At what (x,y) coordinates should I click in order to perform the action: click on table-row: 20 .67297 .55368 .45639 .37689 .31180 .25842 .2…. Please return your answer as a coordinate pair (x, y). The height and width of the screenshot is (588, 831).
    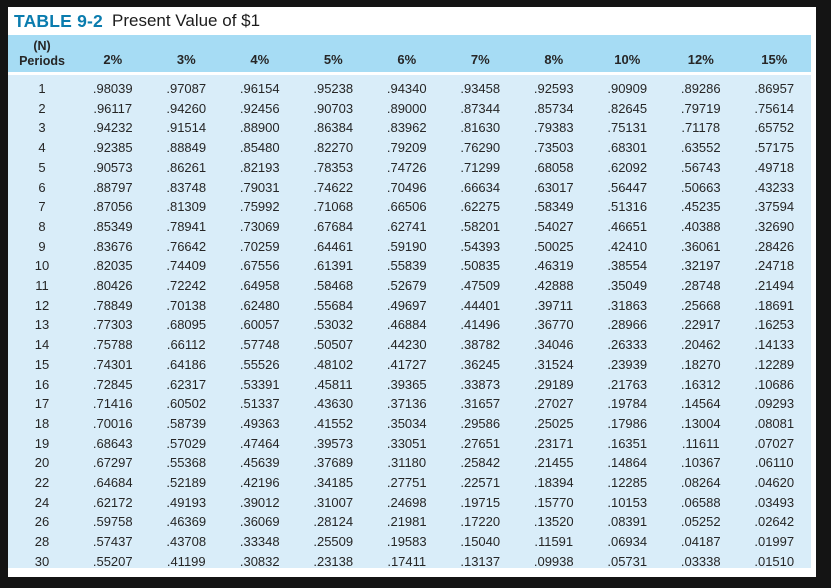
    Looking at the image, I should click on (409, 463).